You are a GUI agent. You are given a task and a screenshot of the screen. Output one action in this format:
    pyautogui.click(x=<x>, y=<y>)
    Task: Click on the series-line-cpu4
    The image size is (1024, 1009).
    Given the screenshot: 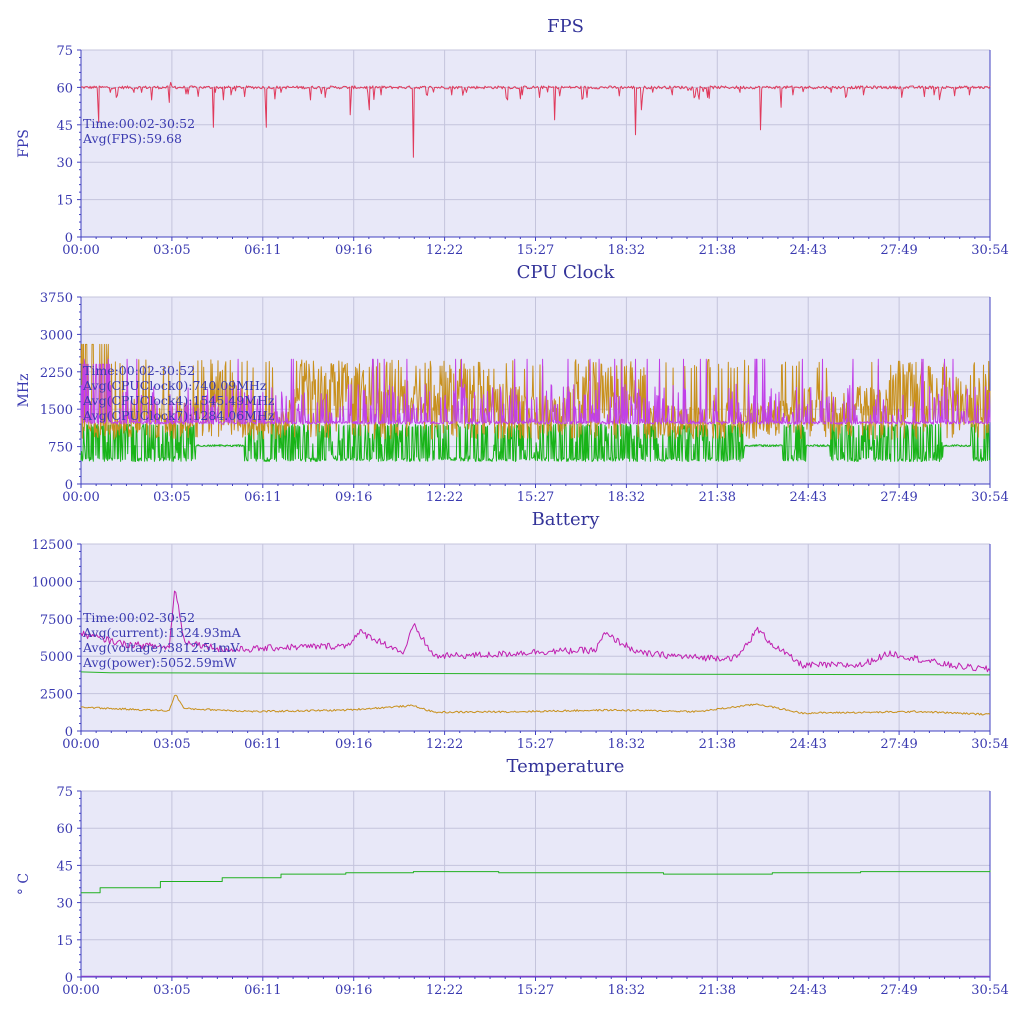 What is the action you would take?
    pyautogui.click(x=535, y=391)
    